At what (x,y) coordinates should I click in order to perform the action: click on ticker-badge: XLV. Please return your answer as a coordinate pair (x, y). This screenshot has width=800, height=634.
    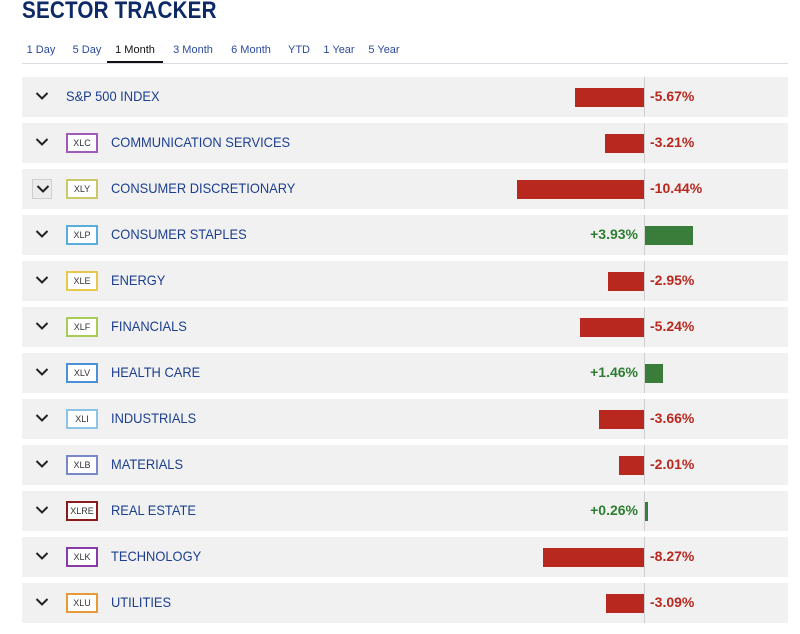
    Looking at the image, I should click on (82, 373).